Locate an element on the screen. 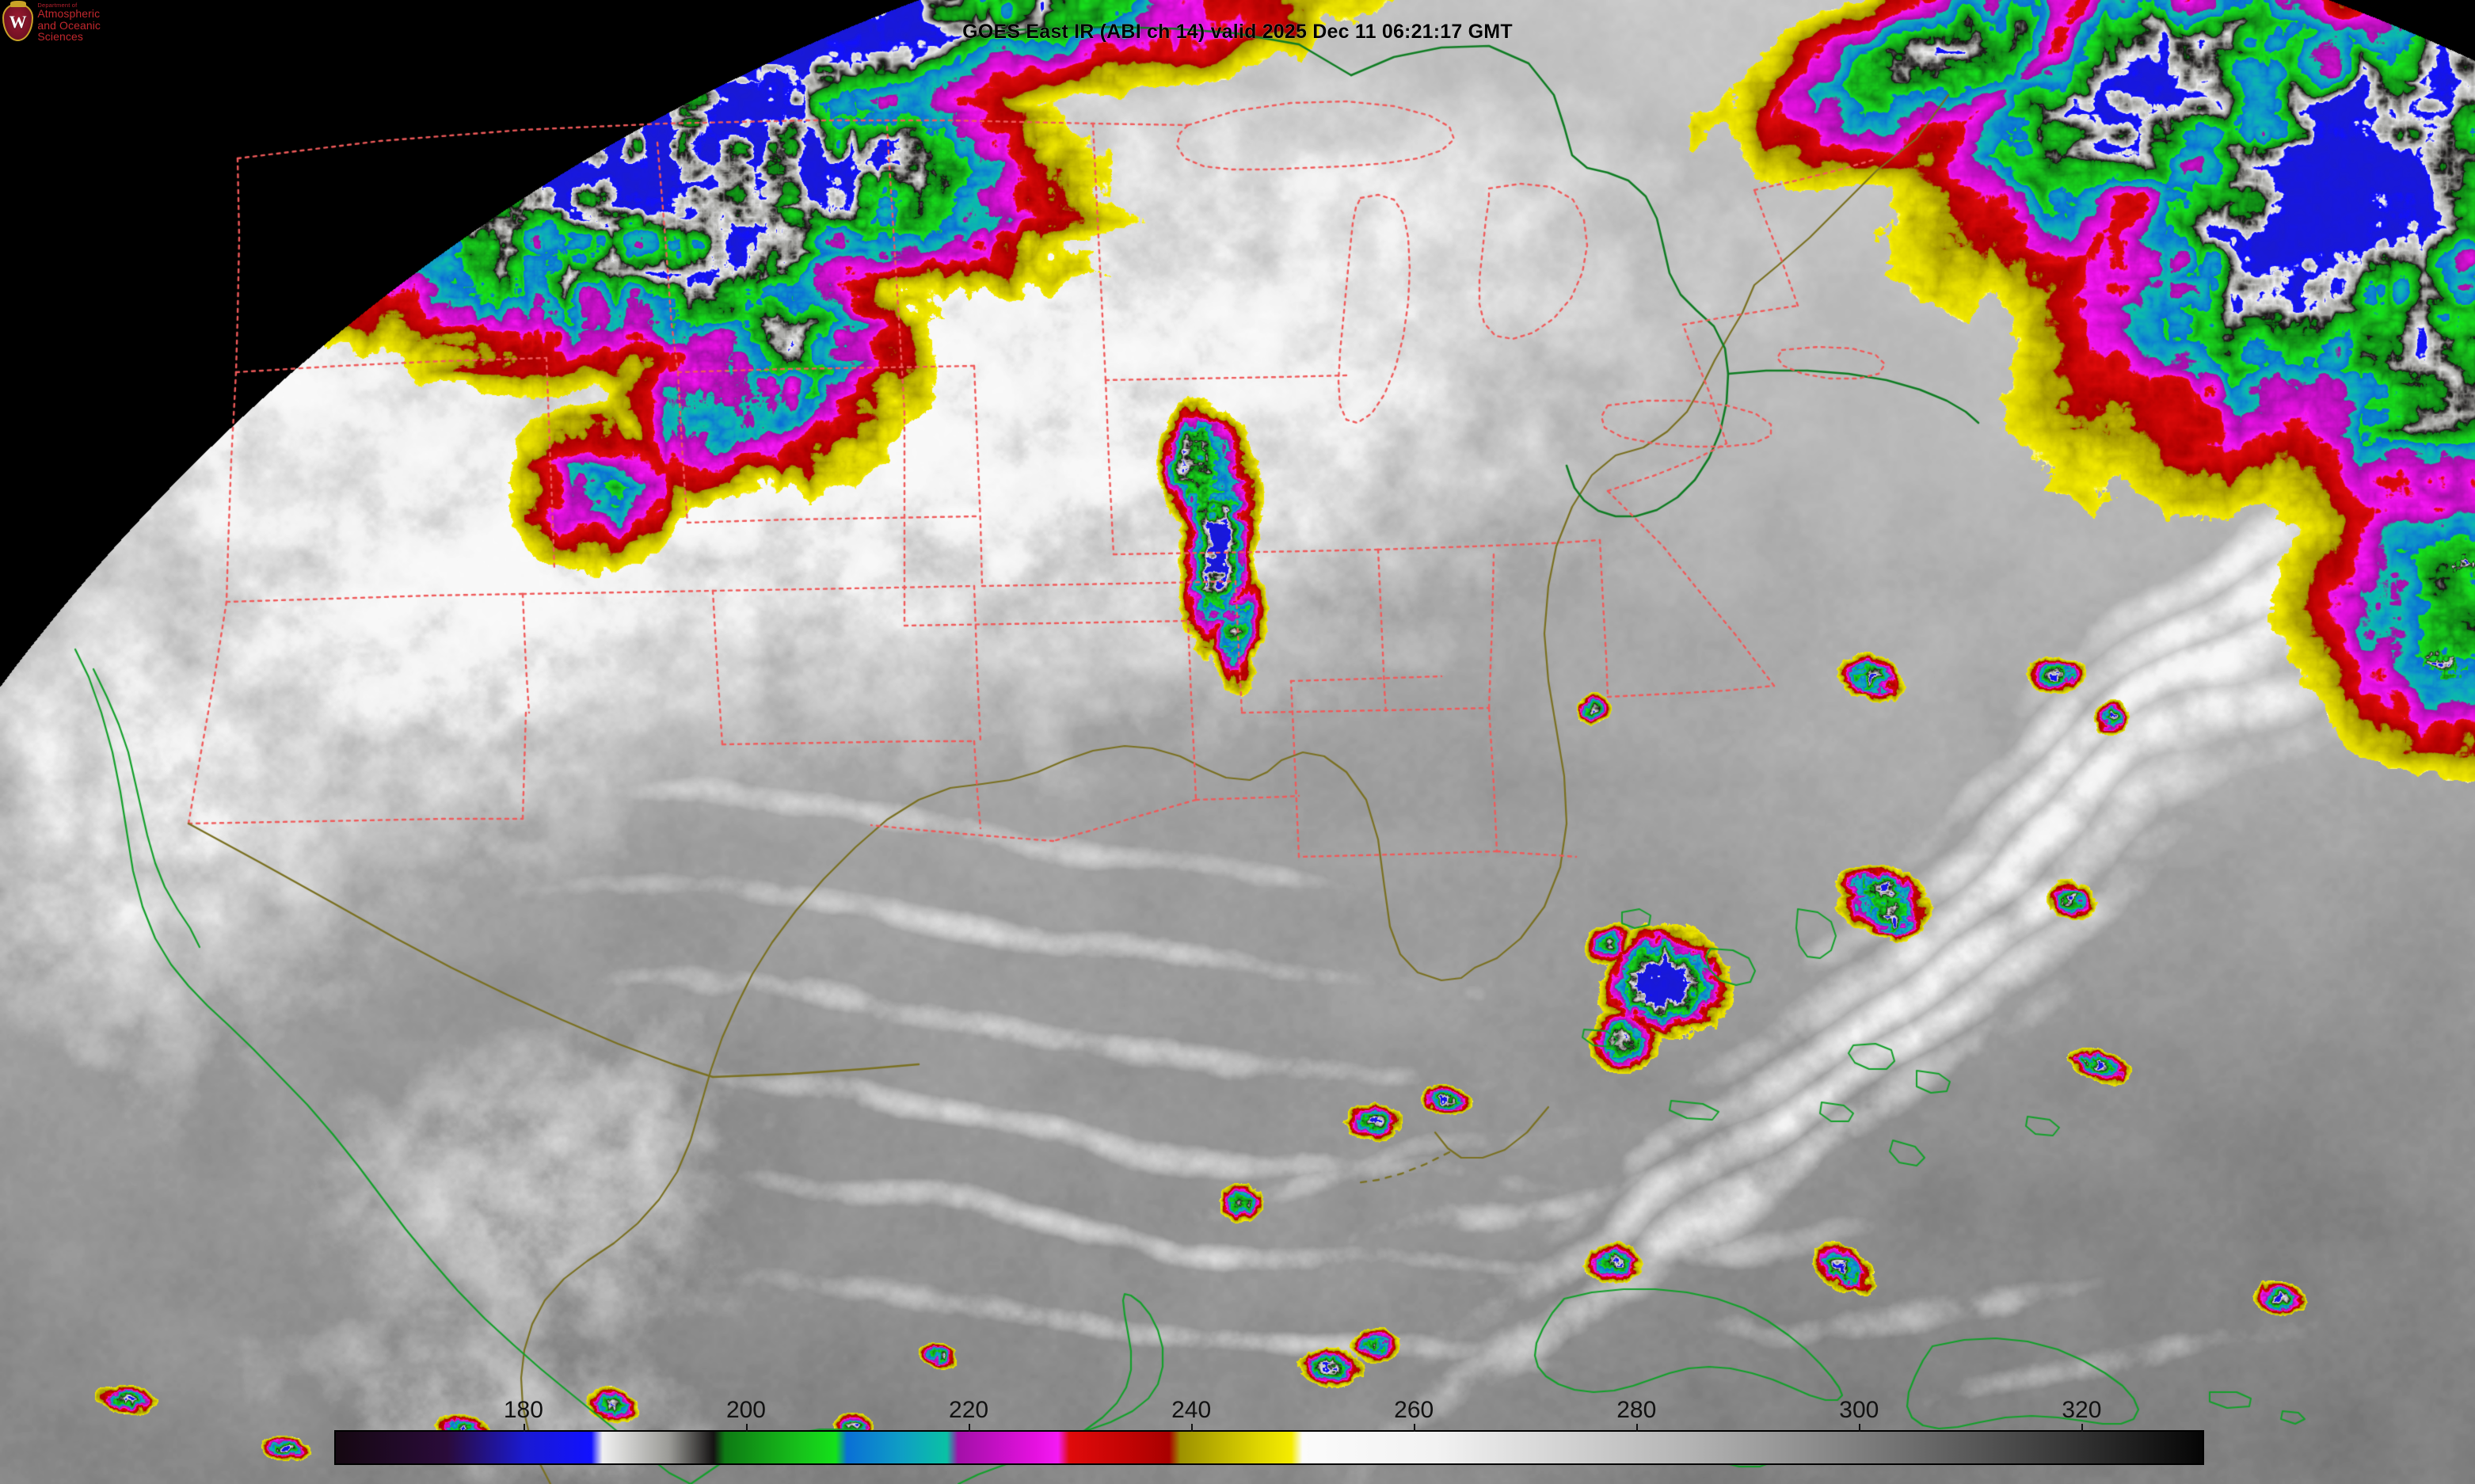 This screenshot has height=1484, width=2475. colorbar-tick-label: 240 is located at coordinates (1191, 1410).